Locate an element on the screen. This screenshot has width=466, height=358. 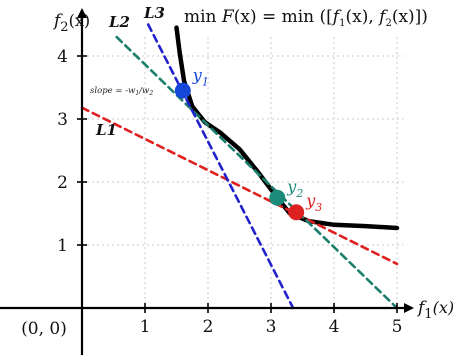
x-tick-label-4: 4 is located at coordinates (334, 327).